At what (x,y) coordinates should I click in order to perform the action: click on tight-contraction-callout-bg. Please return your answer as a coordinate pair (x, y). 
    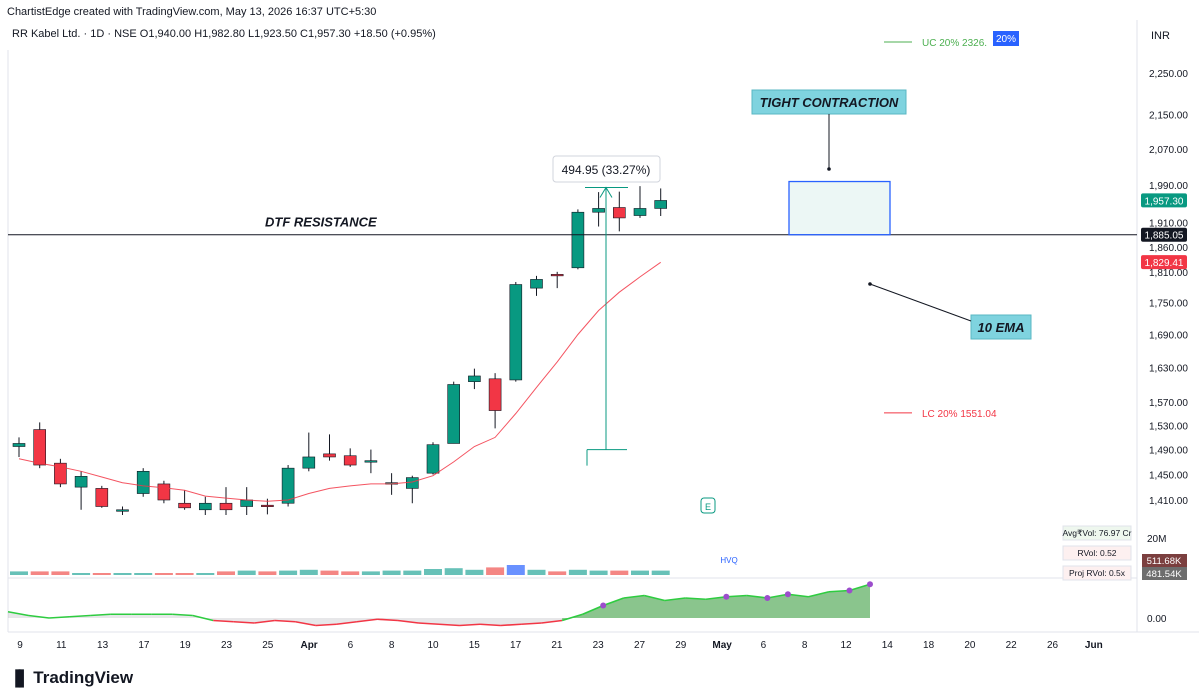
    Looking at the image, I should click on (829, 102).